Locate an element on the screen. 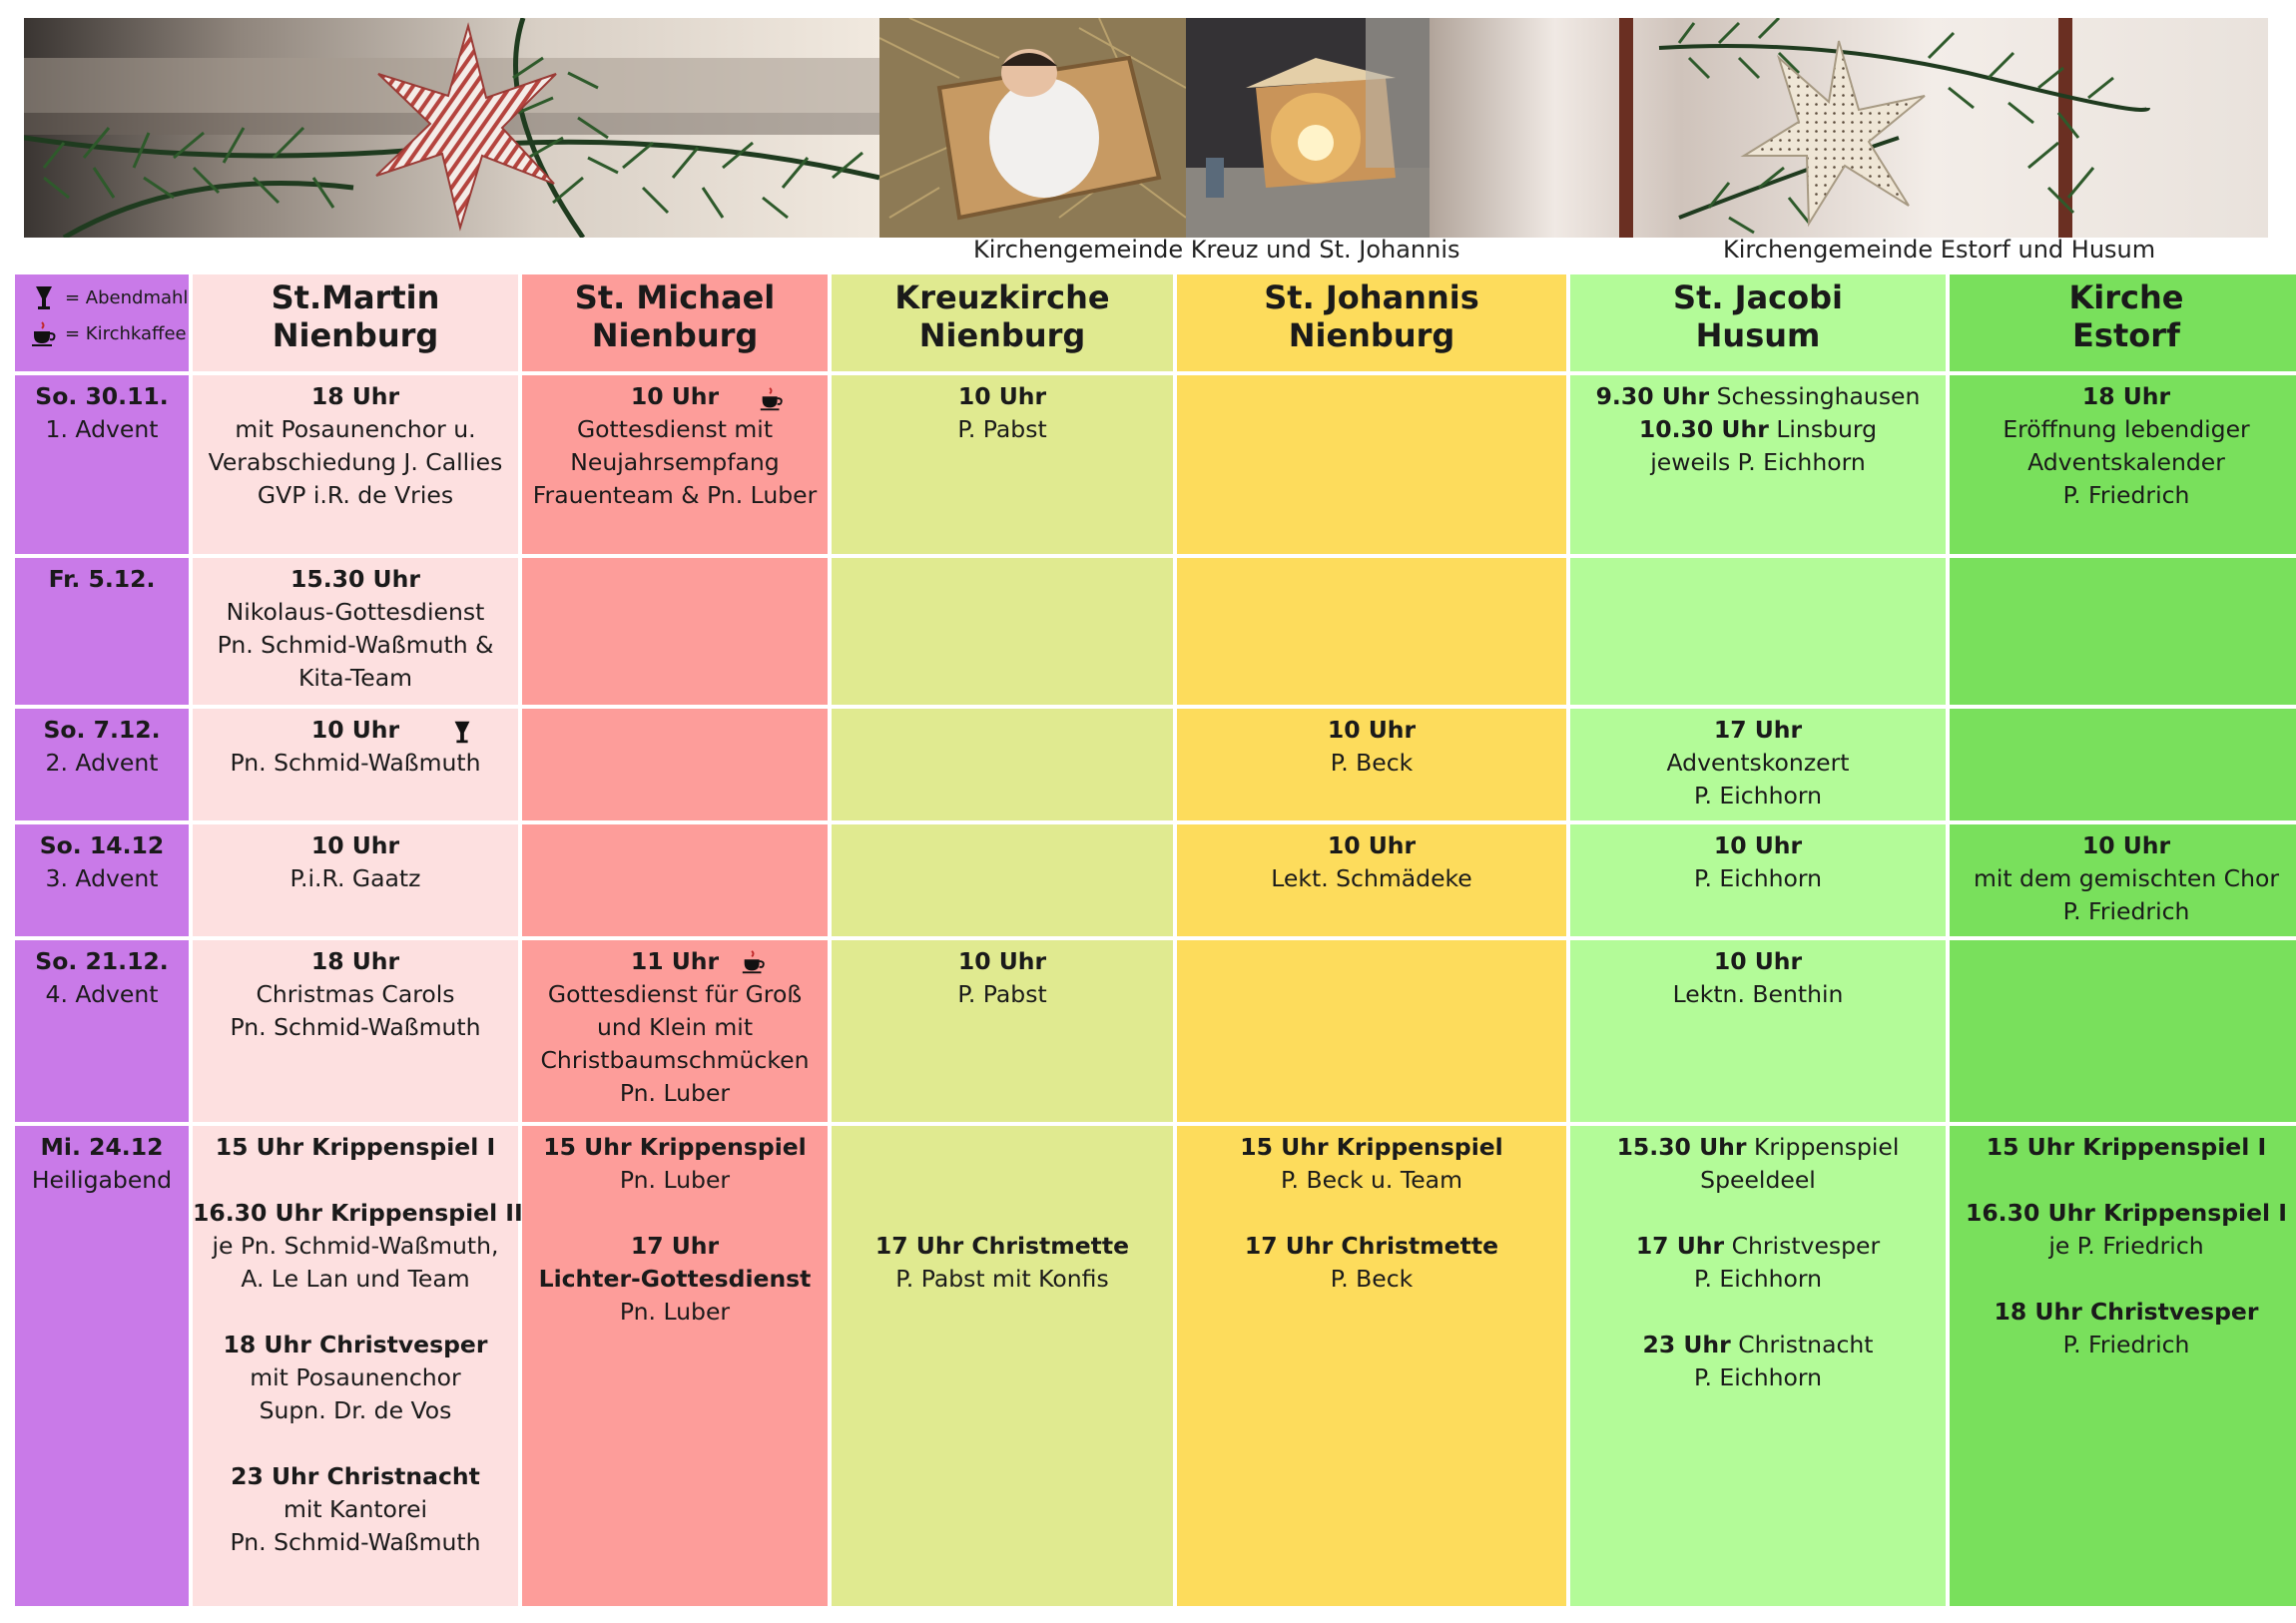 The width and height of the screenshot is (2296, 1623). service-cell-st-martin: 18 Uhr Christmas Carols Pn. Schmid-Waßmuth is located at coordinates (356, 1031).